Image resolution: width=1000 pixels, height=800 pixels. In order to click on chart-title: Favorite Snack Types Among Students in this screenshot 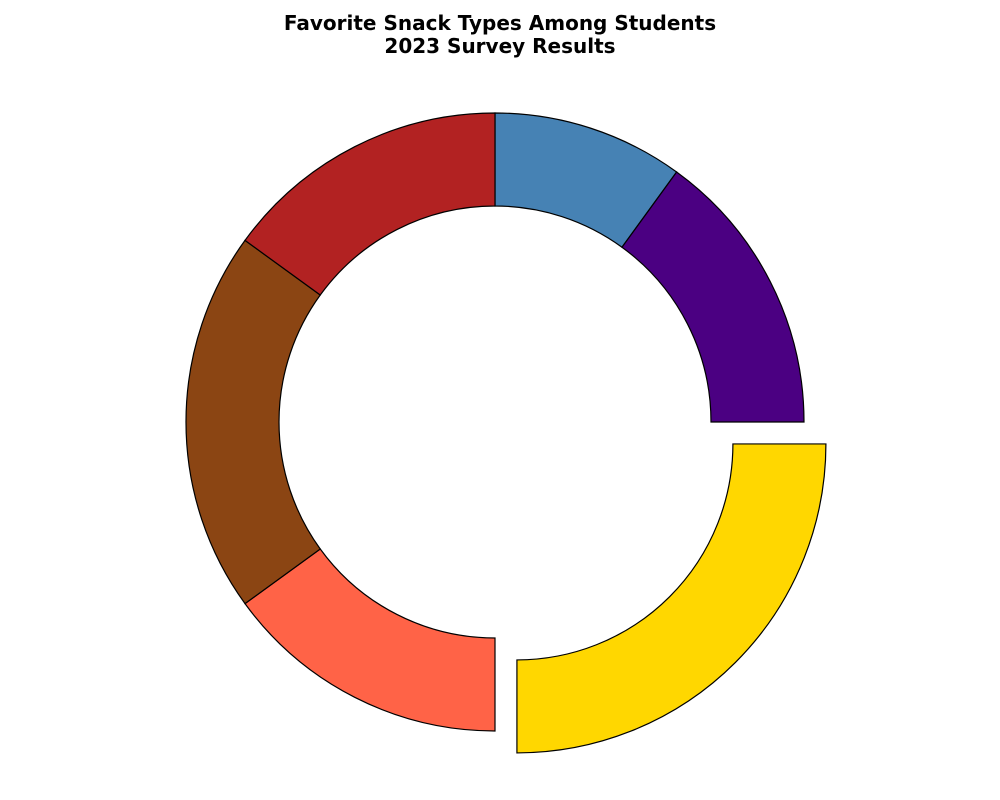, I will do `click(500, 23)`.